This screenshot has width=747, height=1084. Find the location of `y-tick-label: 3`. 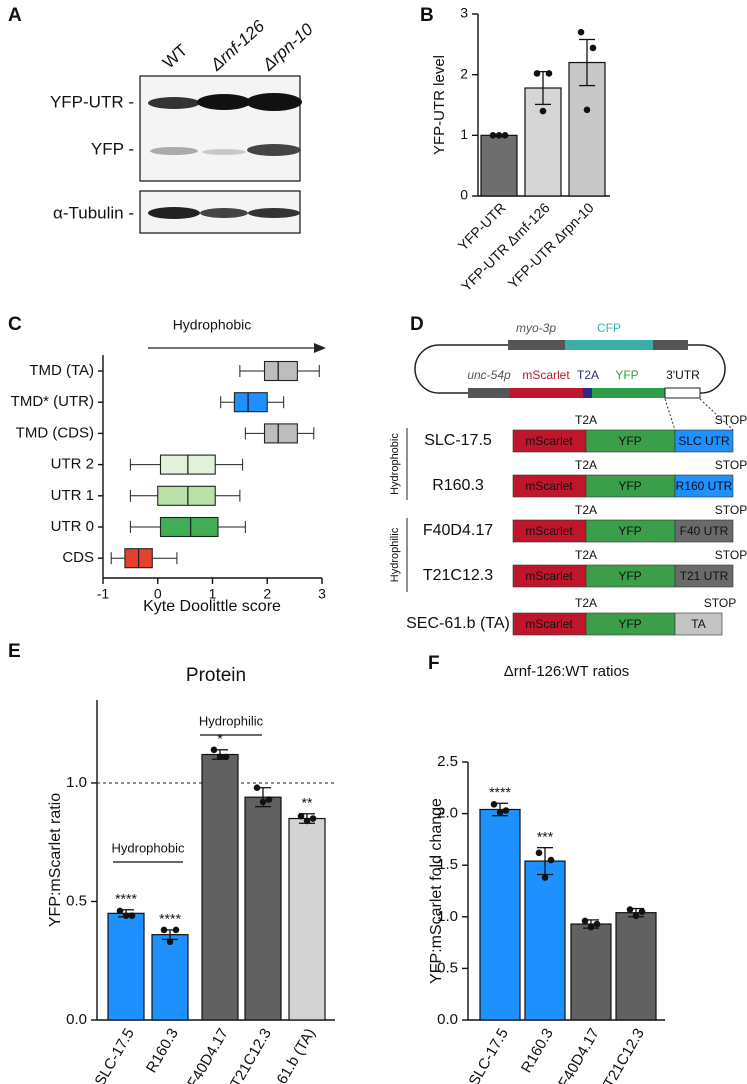

y-tick-label: 3 is located at coordinates (464, 13).